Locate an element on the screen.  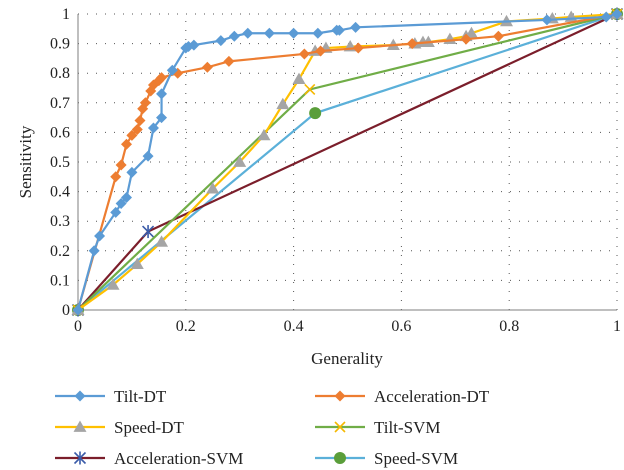
legend-label: Acceleration-DT is located at coordinates (432, 396).